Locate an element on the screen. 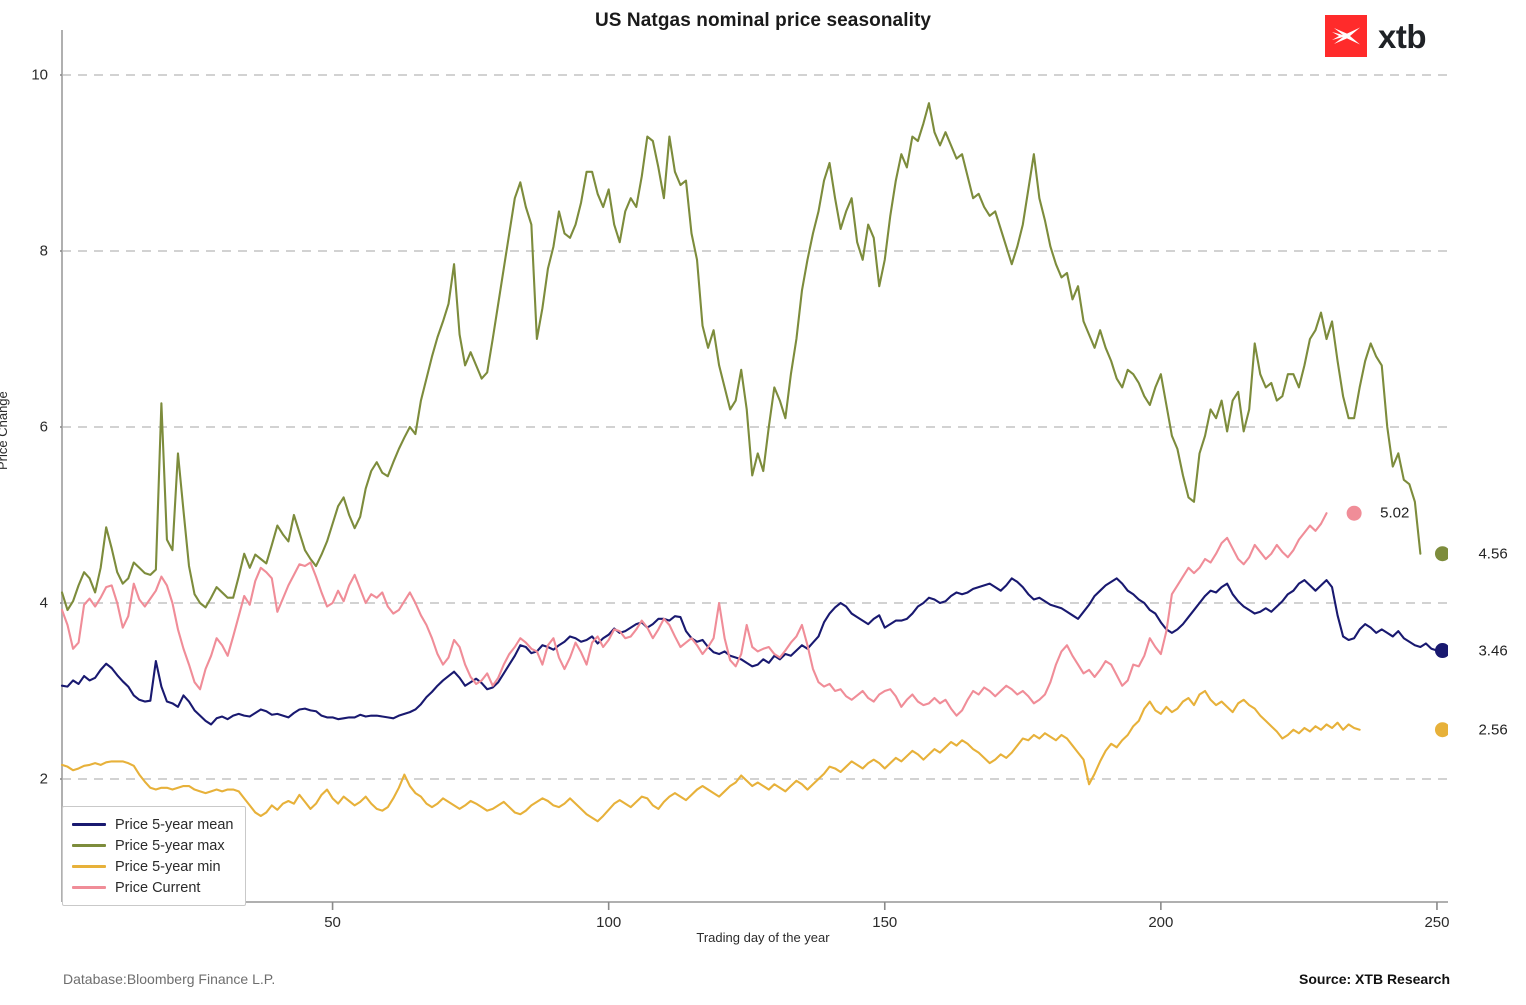  legend-label: Price Current is located at coordinates (158, 887).